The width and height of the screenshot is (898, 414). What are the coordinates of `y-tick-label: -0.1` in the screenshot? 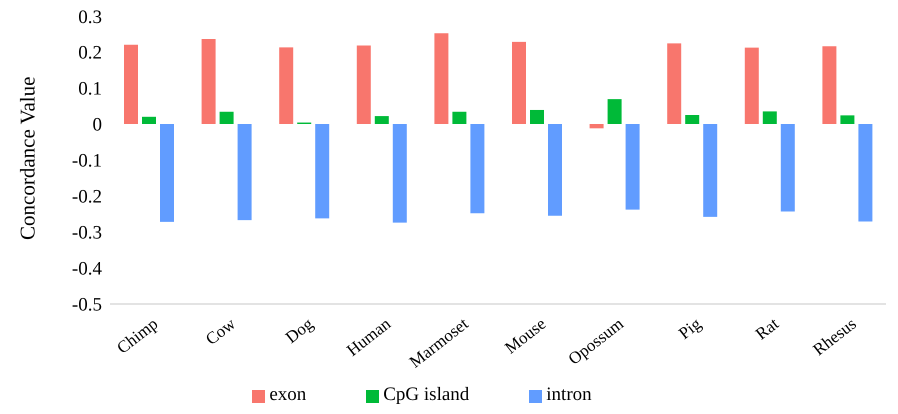 It's located at (87, 161).